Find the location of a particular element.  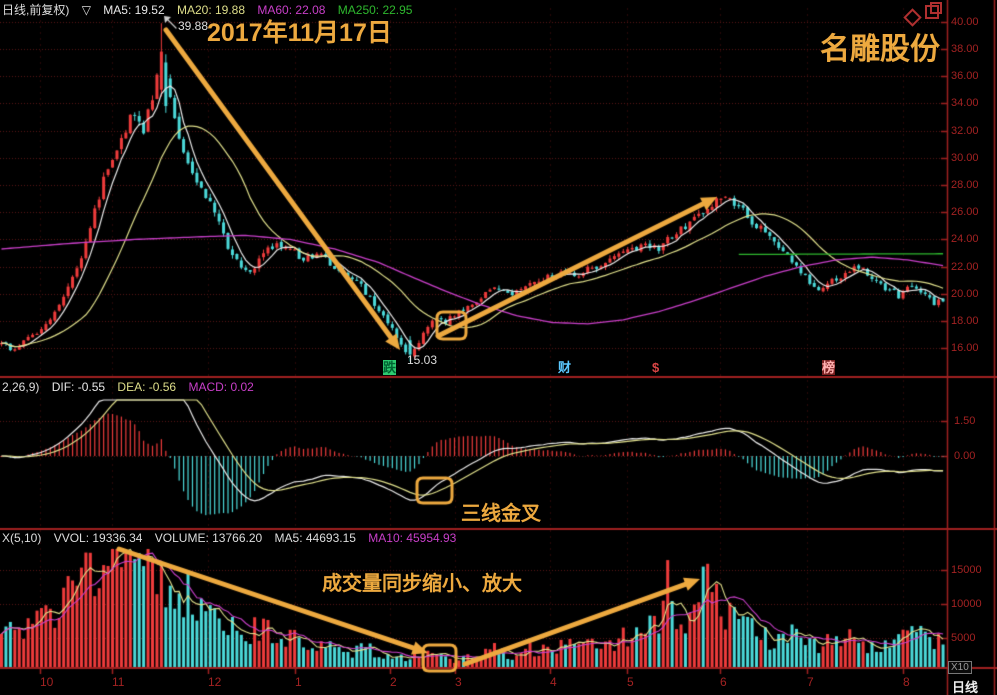

ma20-value: MA20: 19.88 is located at coordinates (211, 10).